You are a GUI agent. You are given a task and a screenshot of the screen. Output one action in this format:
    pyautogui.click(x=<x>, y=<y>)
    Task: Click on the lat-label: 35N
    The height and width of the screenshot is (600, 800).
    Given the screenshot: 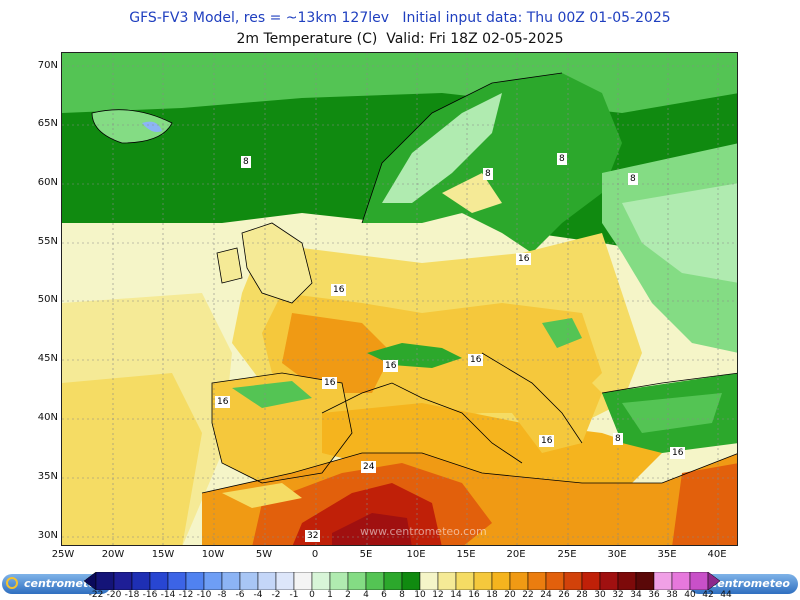 What is the action you would take?
    pyautogui.click(x=47, y=476)
    